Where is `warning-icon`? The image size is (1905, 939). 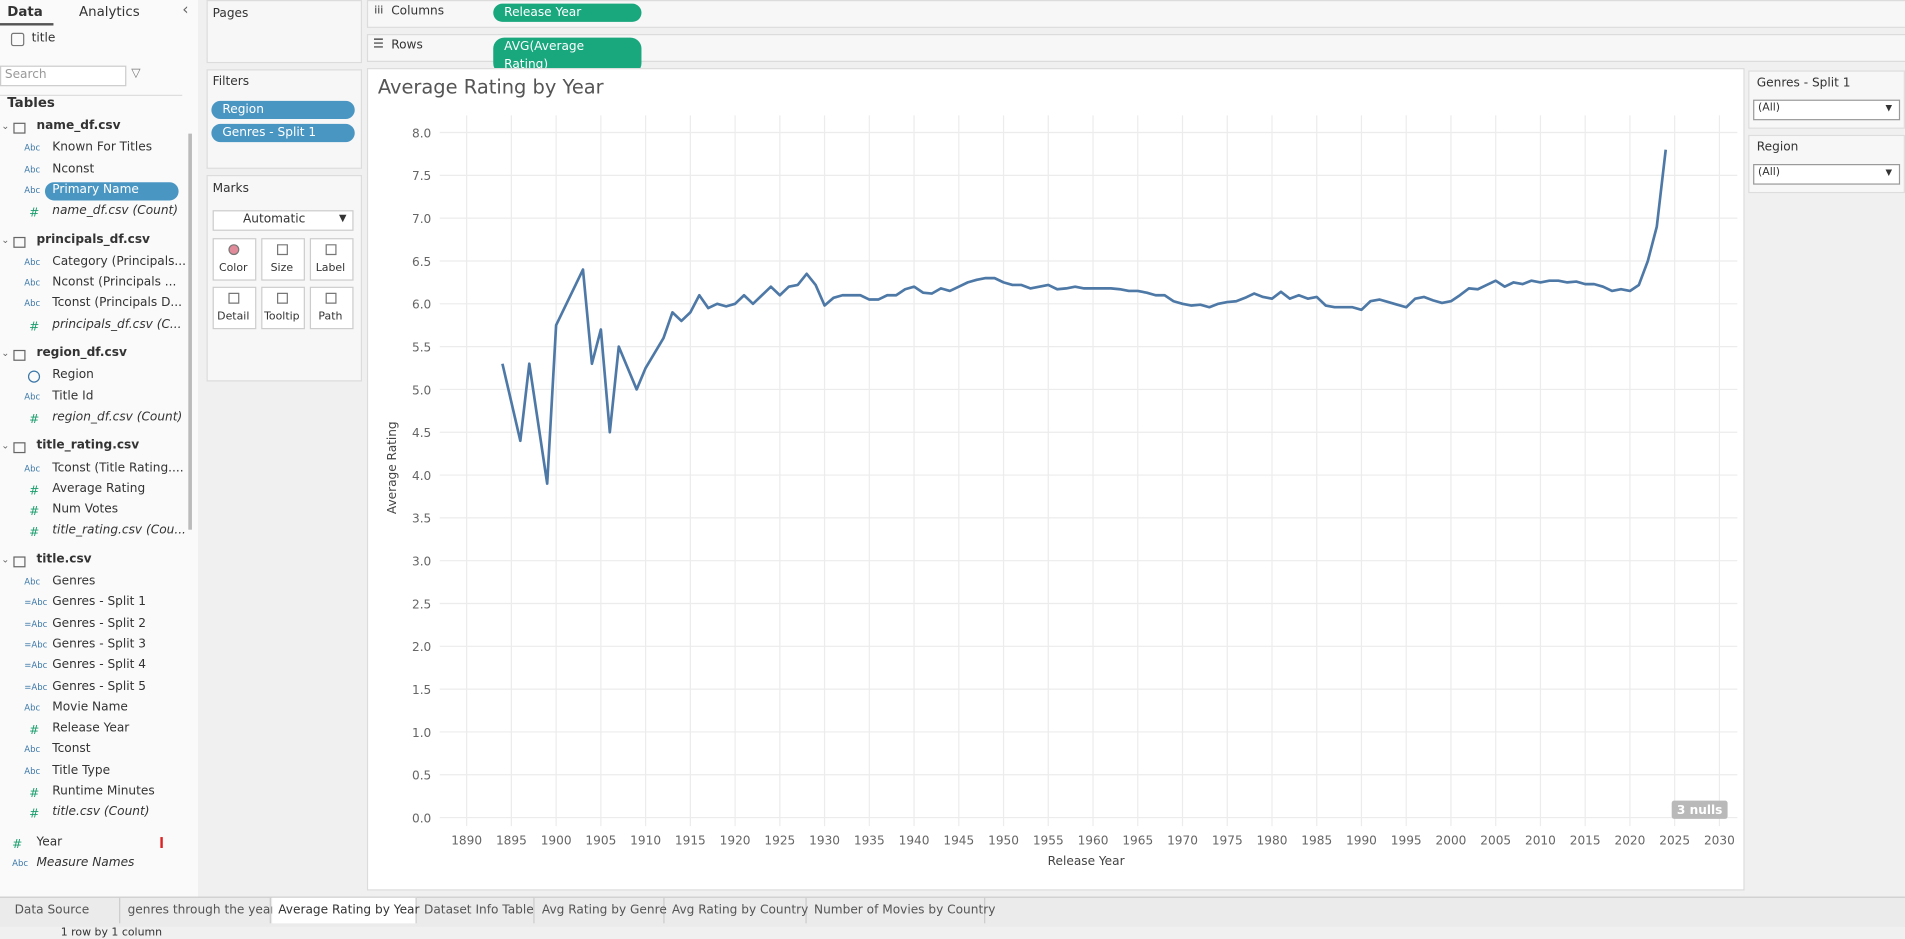
warning-icon is located at coordinates (161, 842).